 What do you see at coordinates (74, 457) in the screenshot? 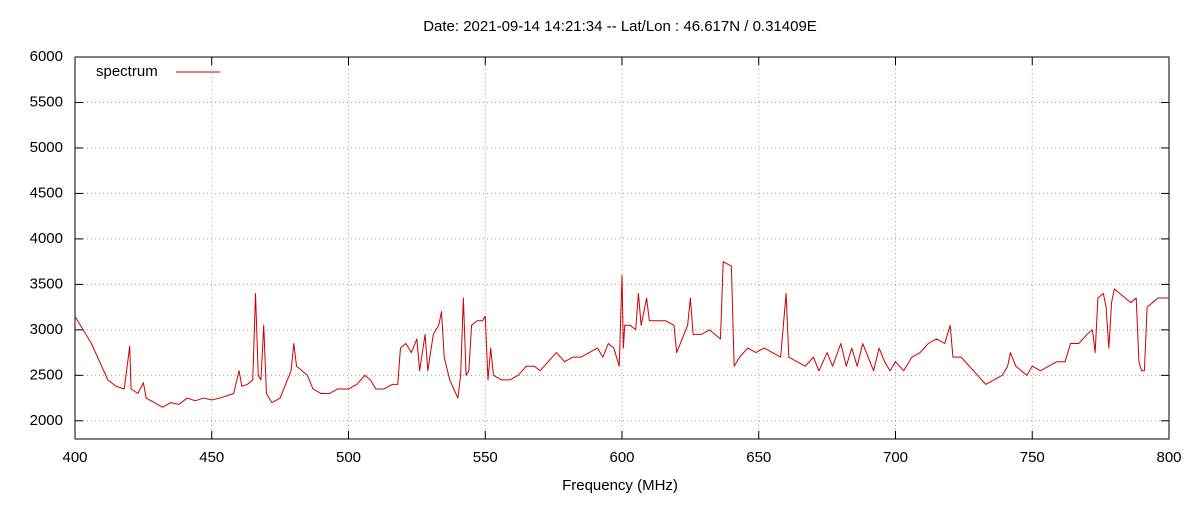
I see `x-tick-label: 400` at bounding box center [74, 457].